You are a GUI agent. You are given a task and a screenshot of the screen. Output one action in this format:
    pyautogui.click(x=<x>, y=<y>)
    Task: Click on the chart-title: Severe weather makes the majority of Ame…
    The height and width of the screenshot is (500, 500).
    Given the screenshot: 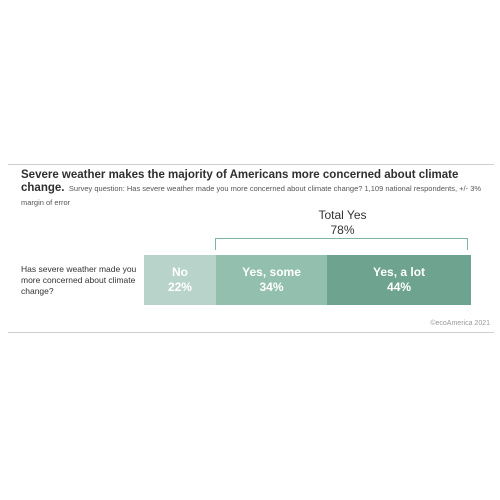 What is the action you would take?
    pyautogui.click(x=240, y=181)
    